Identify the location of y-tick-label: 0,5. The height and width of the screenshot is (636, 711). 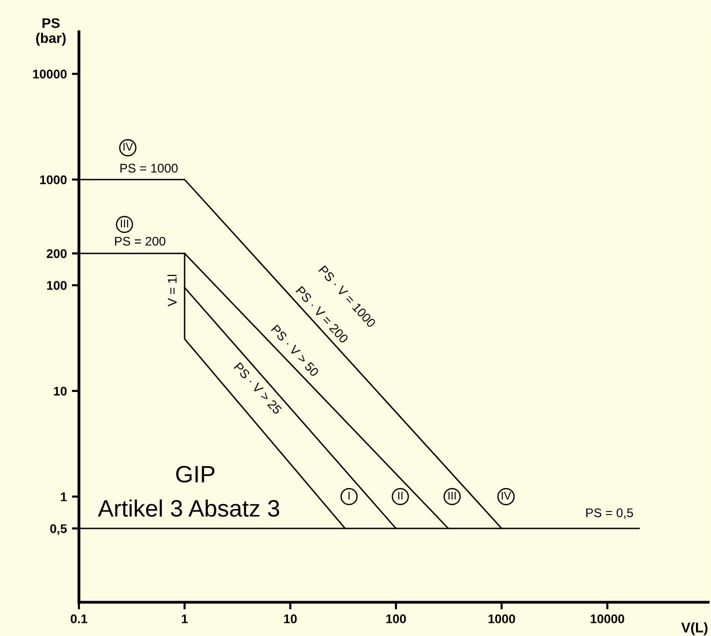
(58, 529).